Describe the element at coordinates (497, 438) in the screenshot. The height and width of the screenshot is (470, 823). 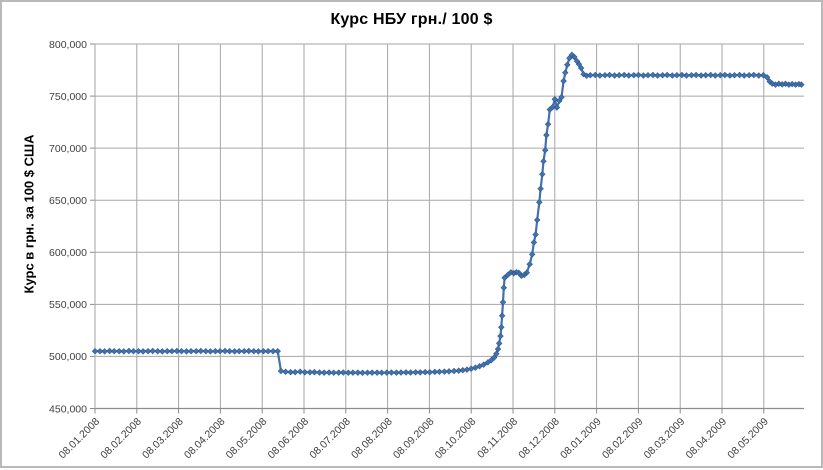
I see `x-tick-label: 08.11.2008` at that location.